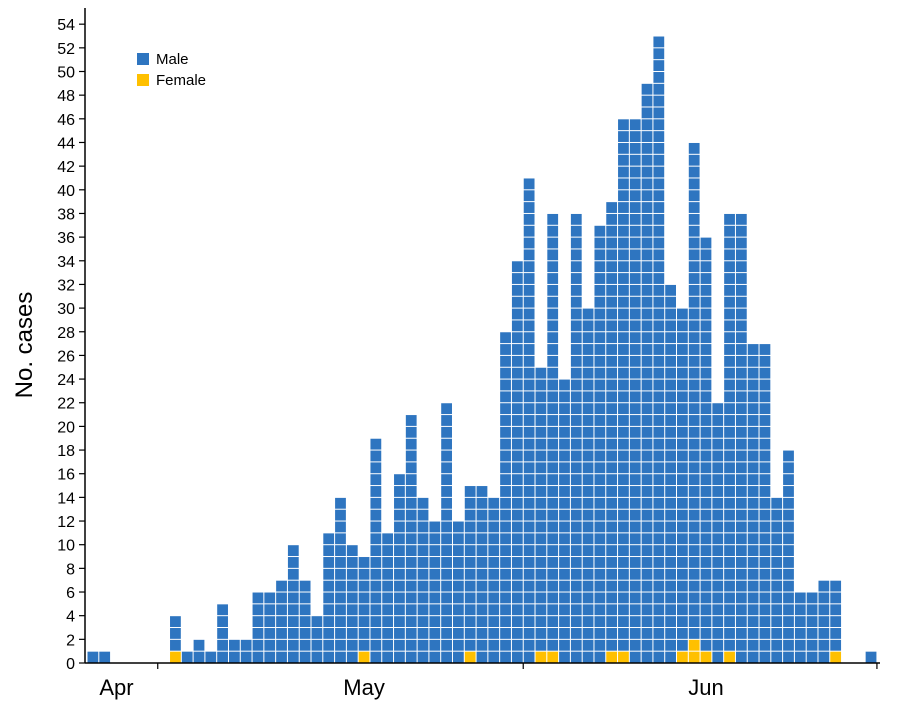 This screenshot has width=900, height=703. I want to click on y-tick-label: 22, so click(66, 404).